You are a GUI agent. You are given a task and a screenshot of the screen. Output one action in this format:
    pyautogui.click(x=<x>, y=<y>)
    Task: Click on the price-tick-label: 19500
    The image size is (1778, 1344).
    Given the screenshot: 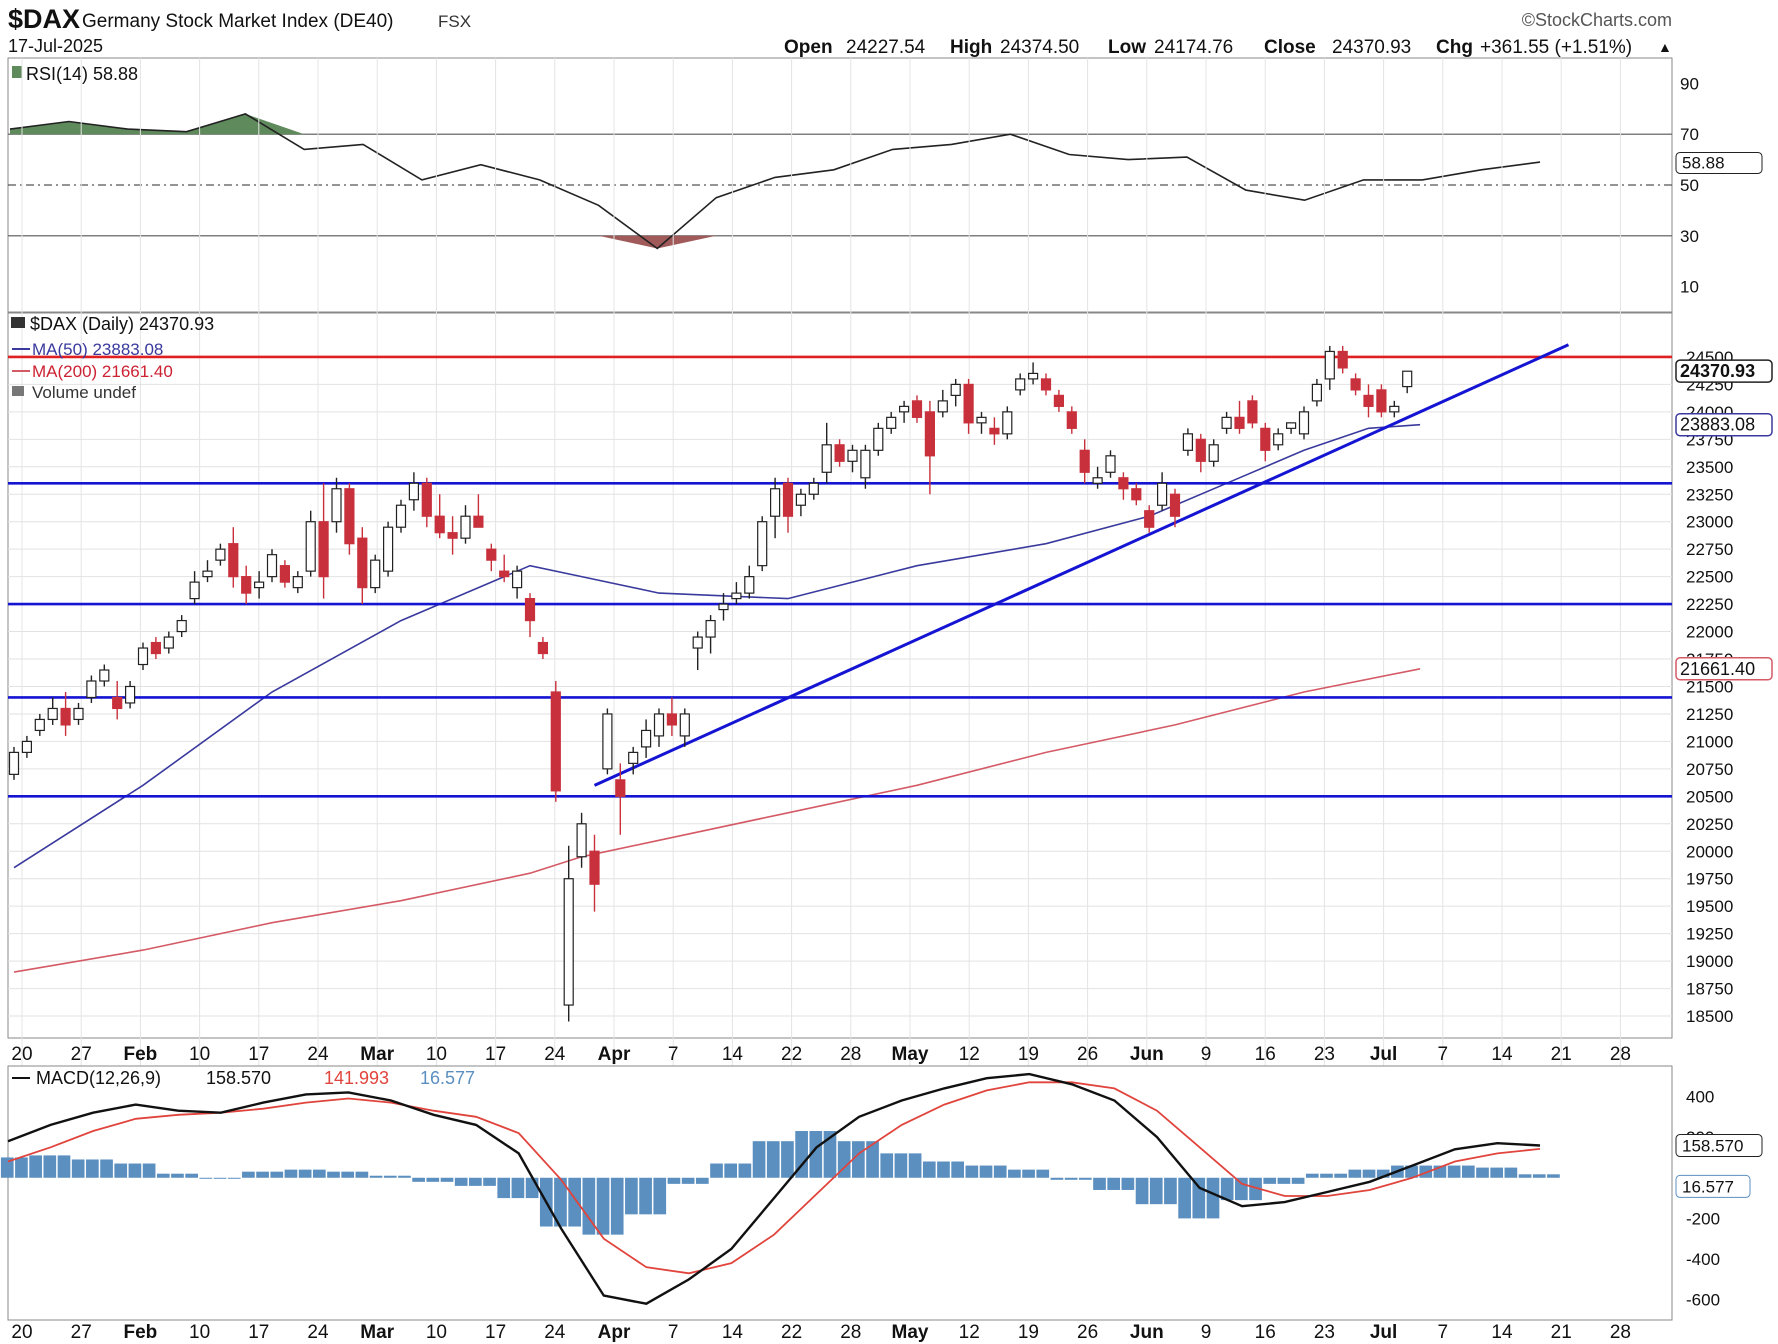 What is the action you would take?
    pyautogui.click(x=1709, y=906)
    